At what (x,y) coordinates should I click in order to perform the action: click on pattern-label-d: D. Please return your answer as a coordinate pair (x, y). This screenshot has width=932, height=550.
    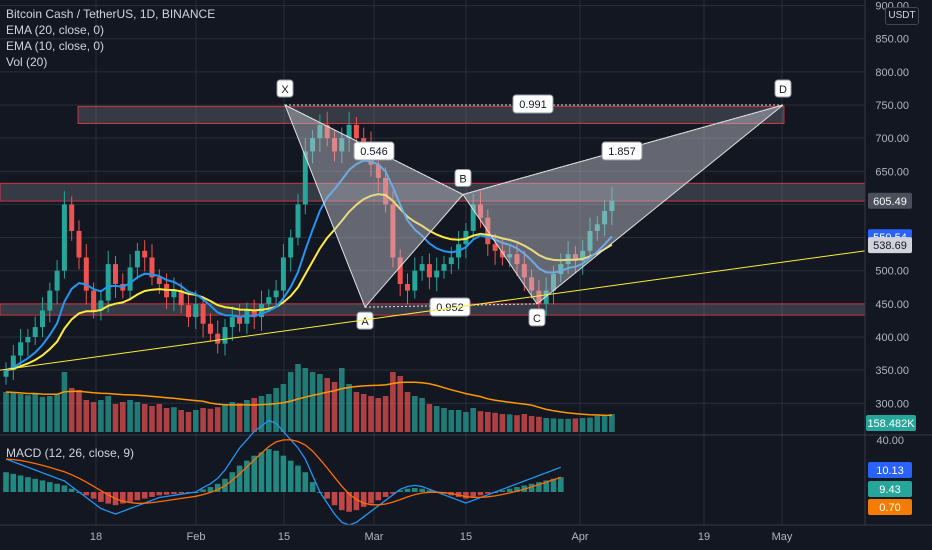
    Looking at the image, I should click on (783, 90).